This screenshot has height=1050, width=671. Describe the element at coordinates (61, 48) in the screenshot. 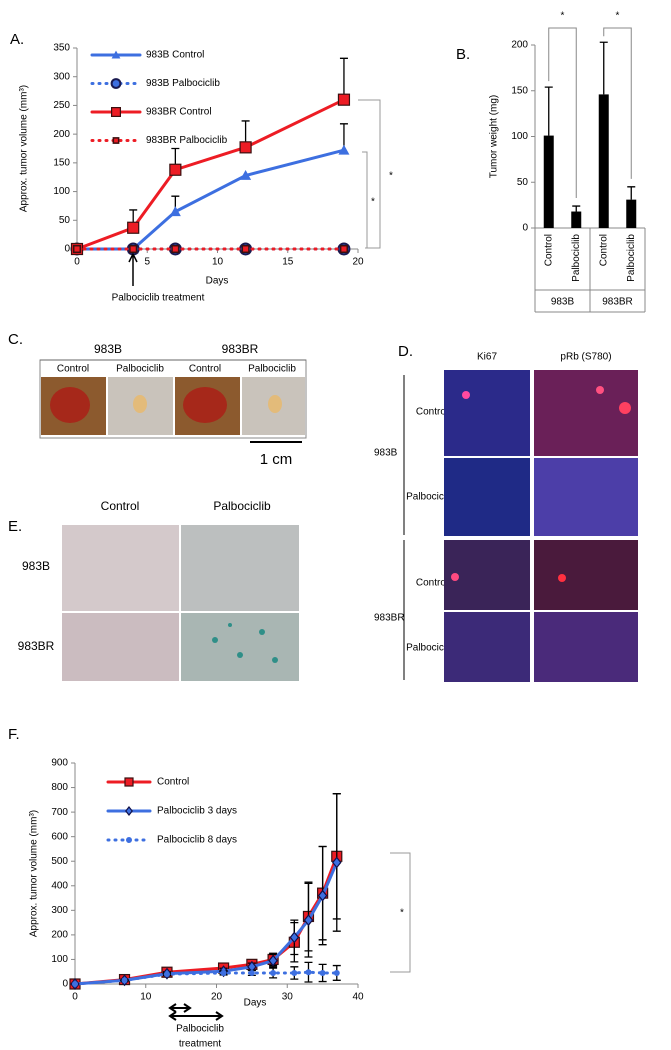

I see `y-tick-label: 350` at that location.